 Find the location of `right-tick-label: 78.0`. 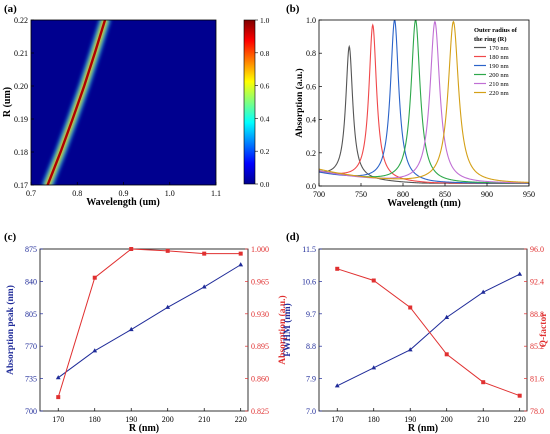

right-tick-label: 78.0 is located at coordinates (537, 411).